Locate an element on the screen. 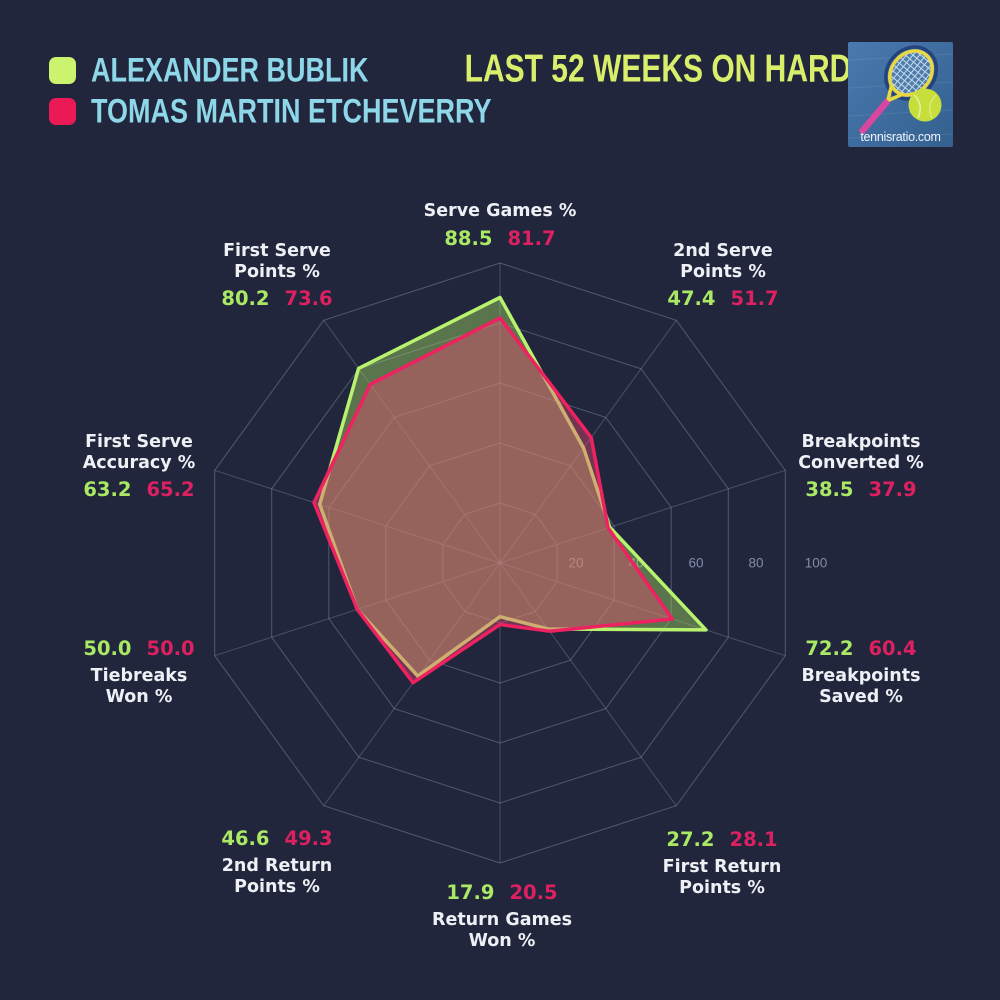 Image resolution: width=1000 pixels, height=1000 pixels. radial-tick-label: 80 is located at coordinates (755, 563).